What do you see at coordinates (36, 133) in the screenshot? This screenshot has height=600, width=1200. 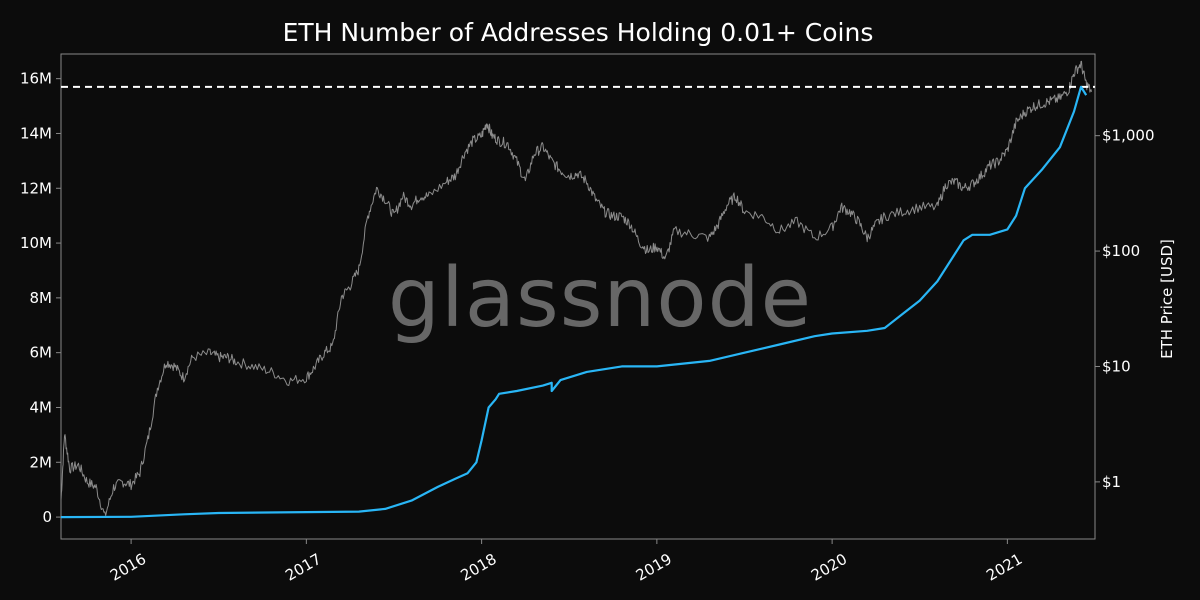 I see `y-left-tick-label: 14M` at bounding box center [36, 133].